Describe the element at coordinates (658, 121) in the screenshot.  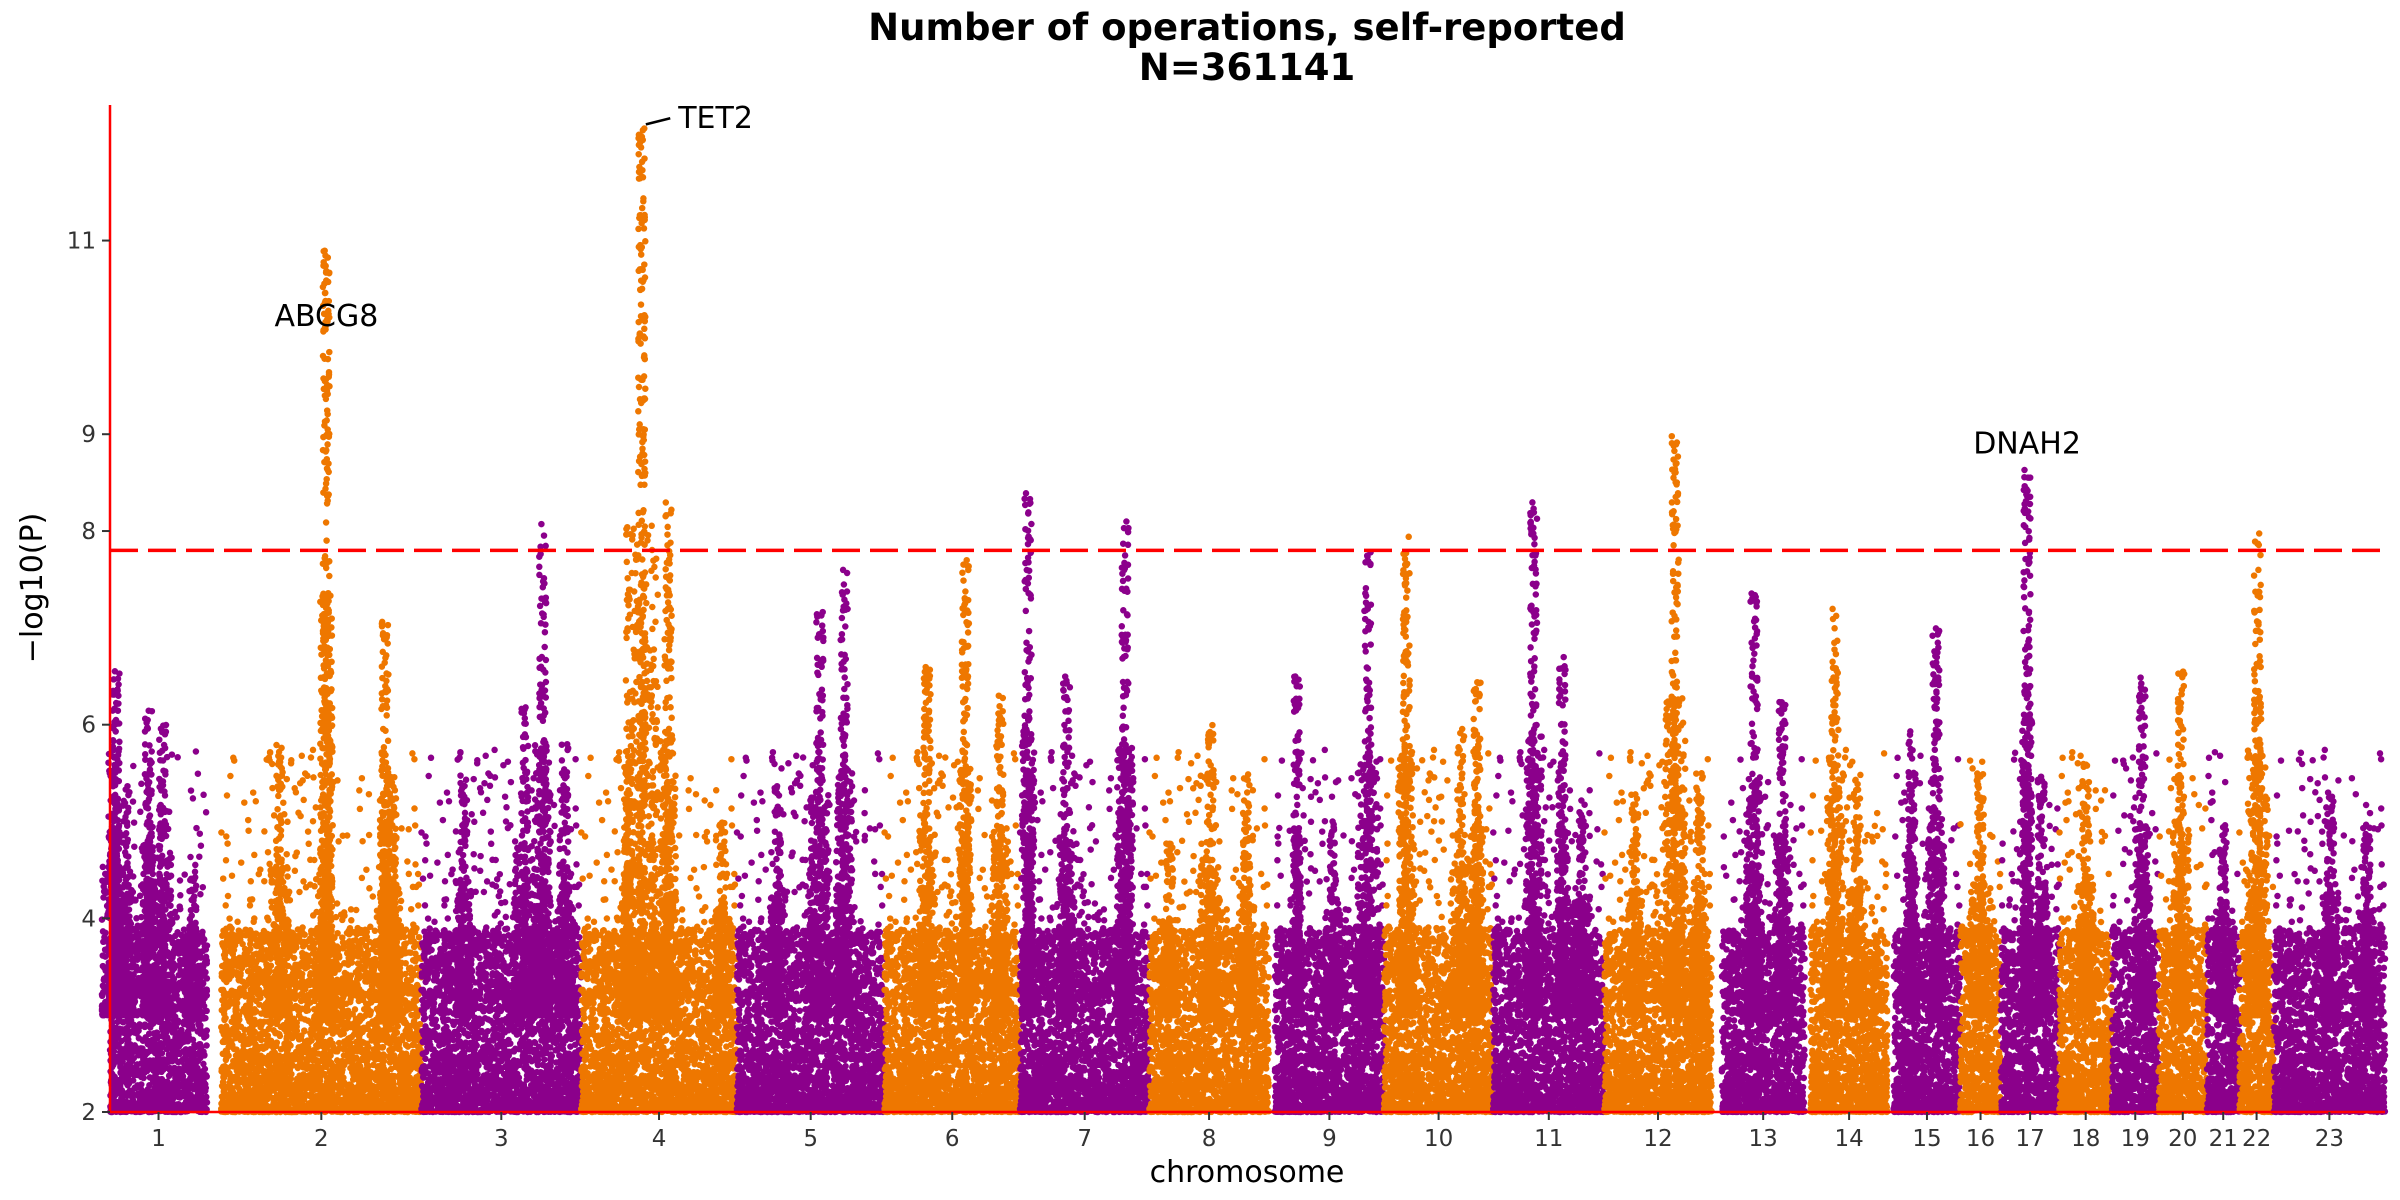
I see `gene-label-leader` at that location.